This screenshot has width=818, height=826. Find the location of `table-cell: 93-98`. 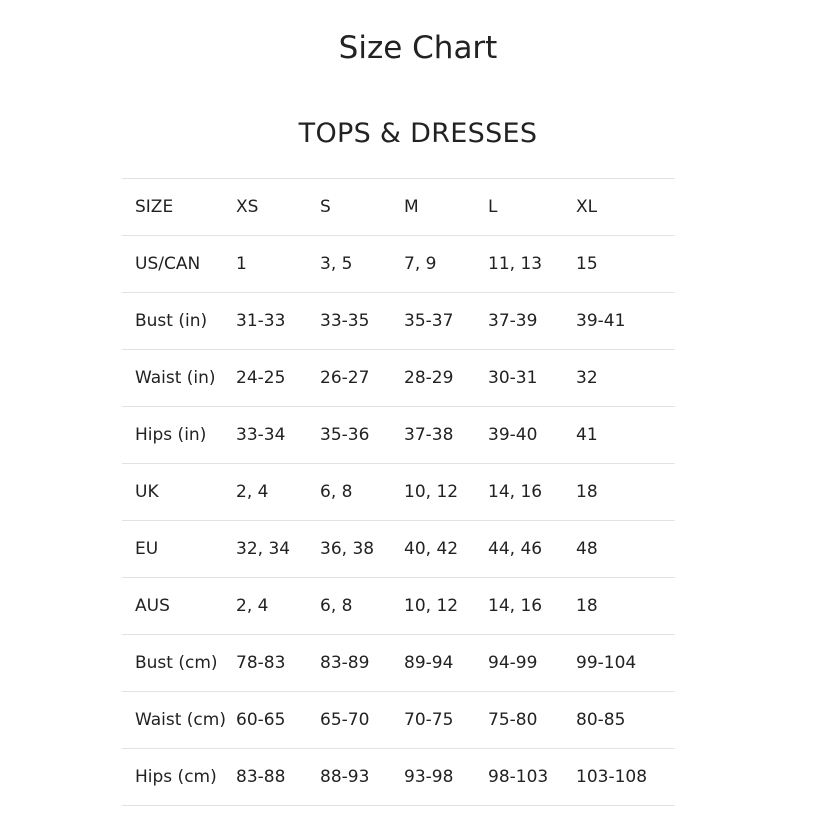

table-cell: 93-98 is located at coordinates (446, 777).